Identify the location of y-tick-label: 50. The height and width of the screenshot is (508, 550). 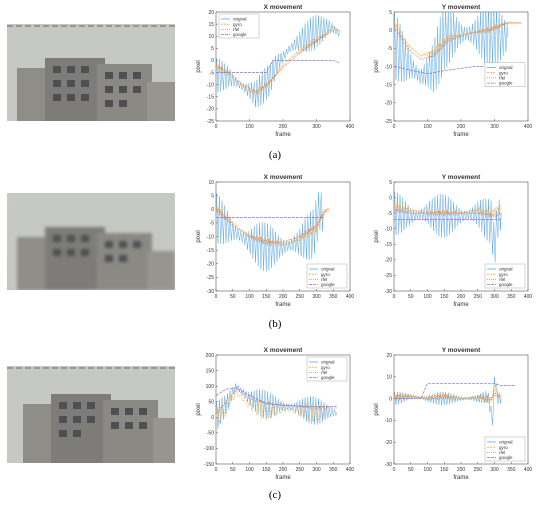
(211, 403).